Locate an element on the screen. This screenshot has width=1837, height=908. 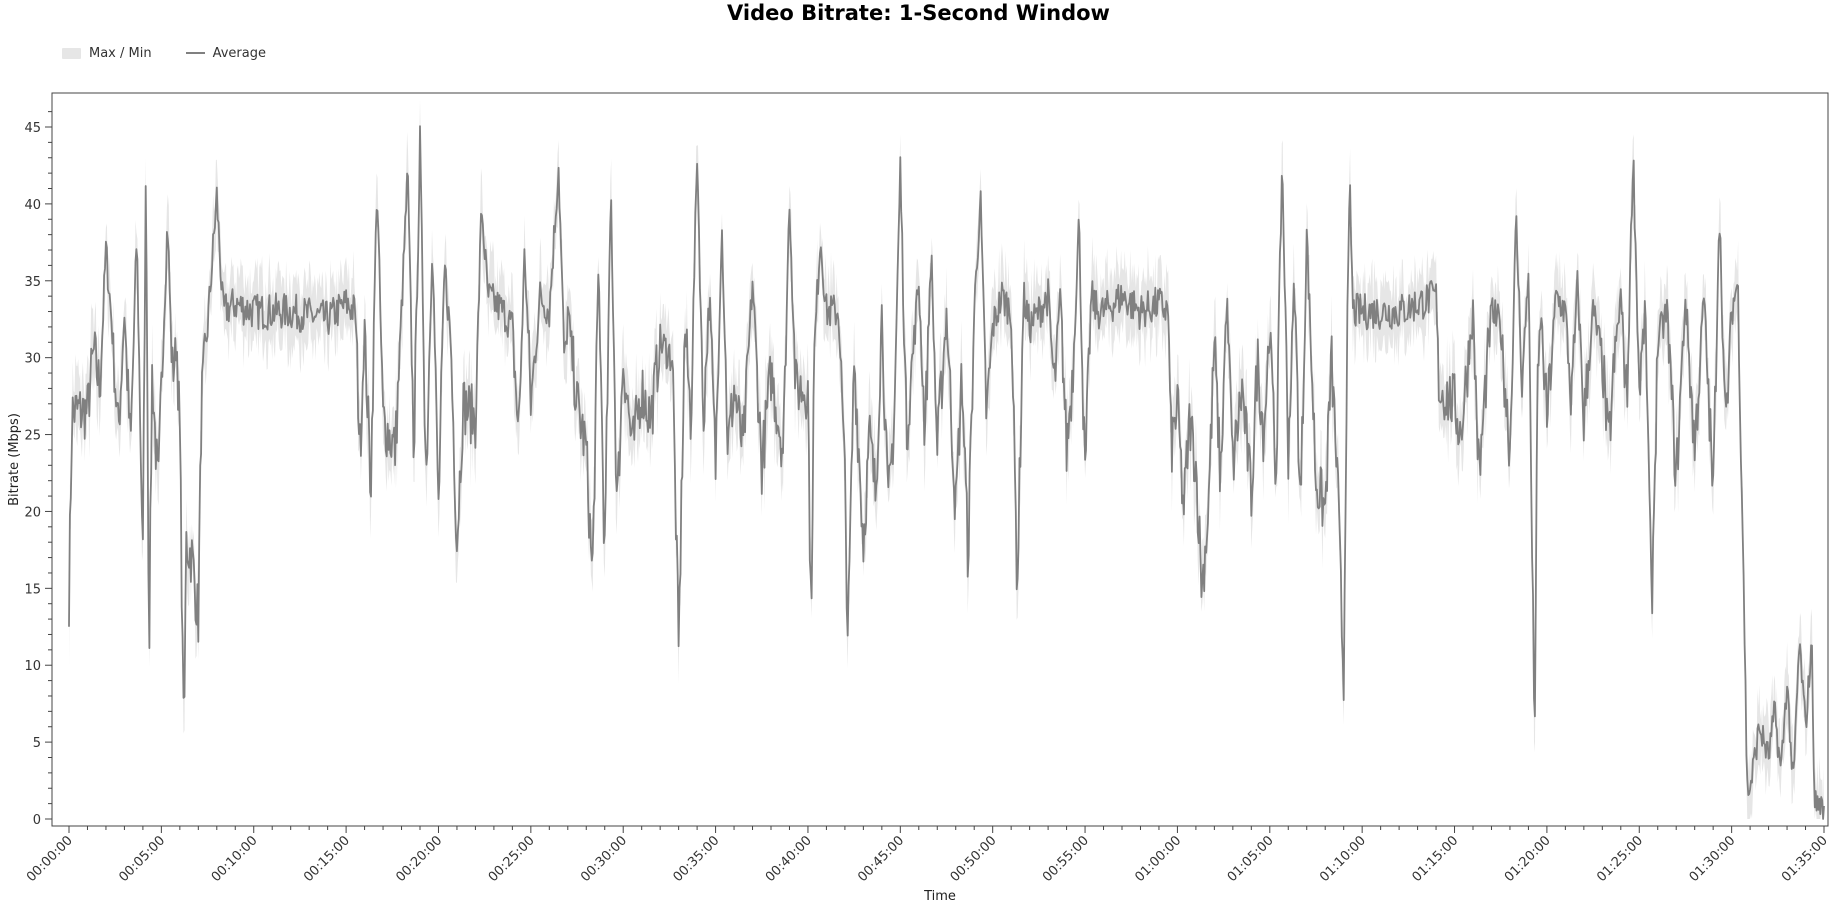
y-tick-label: 40 is located at coordinates (32, 205).